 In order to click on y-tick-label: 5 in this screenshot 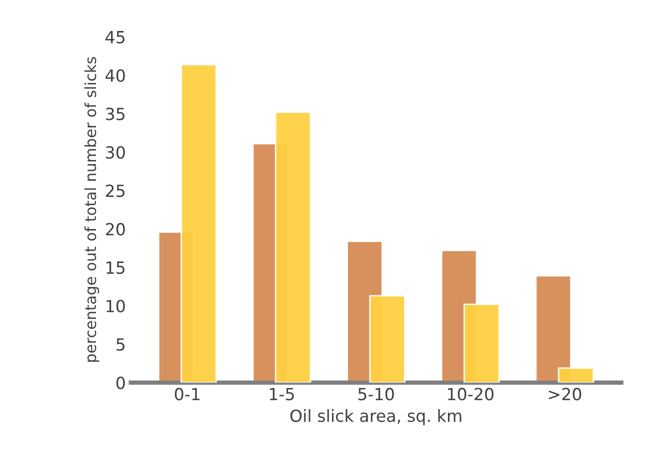, I will do `click(120, 344)`.